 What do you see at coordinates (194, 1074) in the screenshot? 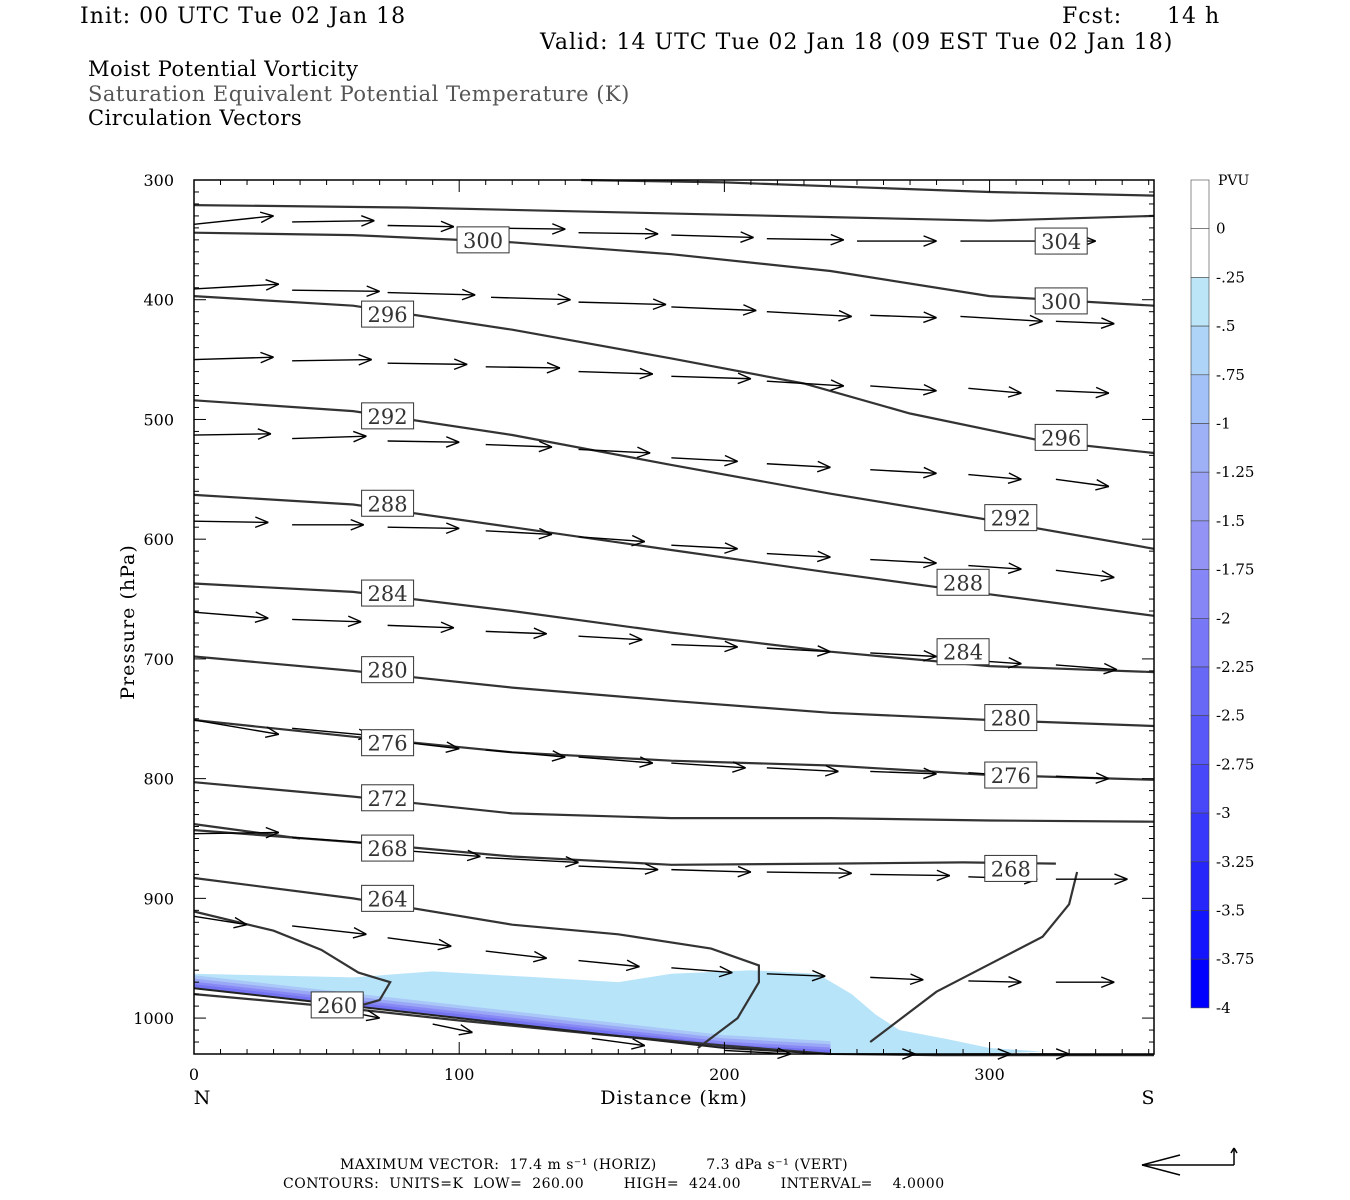
I see `x-tick-label: 0` at bounding box center [194, 1074].